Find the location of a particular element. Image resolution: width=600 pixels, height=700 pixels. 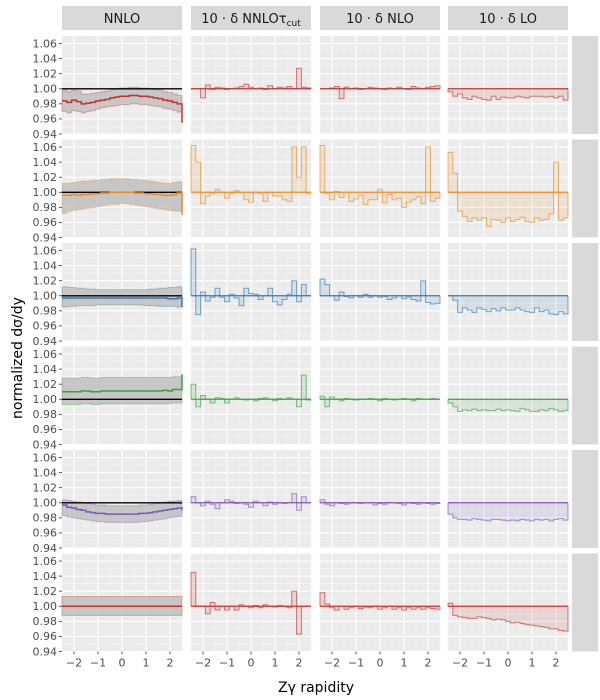

y-axis-title: normalized dσ/dy is located at coordinates (18, 358).